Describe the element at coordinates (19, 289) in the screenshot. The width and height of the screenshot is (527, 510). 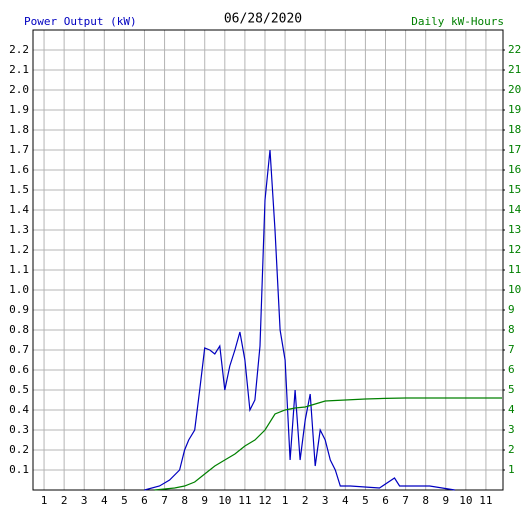
I see `y-tick-label: 1.0` at that location.